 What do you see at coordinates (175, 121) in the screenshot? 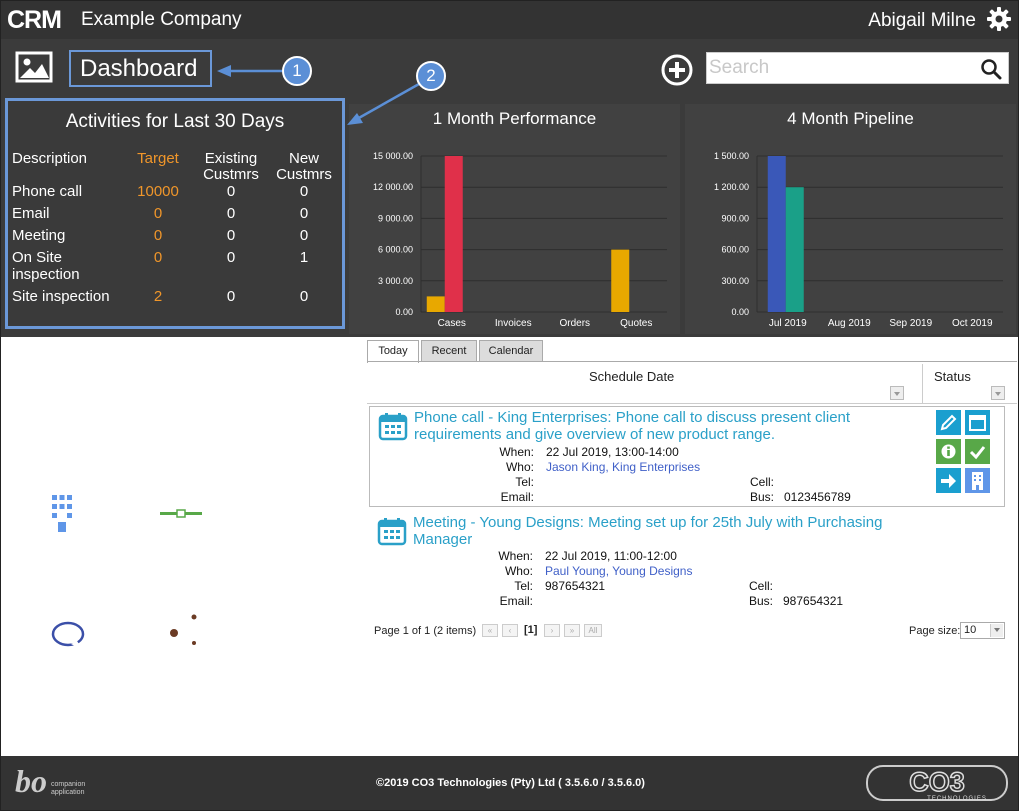
I see `activities-title: Activities for Last 30 Days` at bounding box center [175, 121].